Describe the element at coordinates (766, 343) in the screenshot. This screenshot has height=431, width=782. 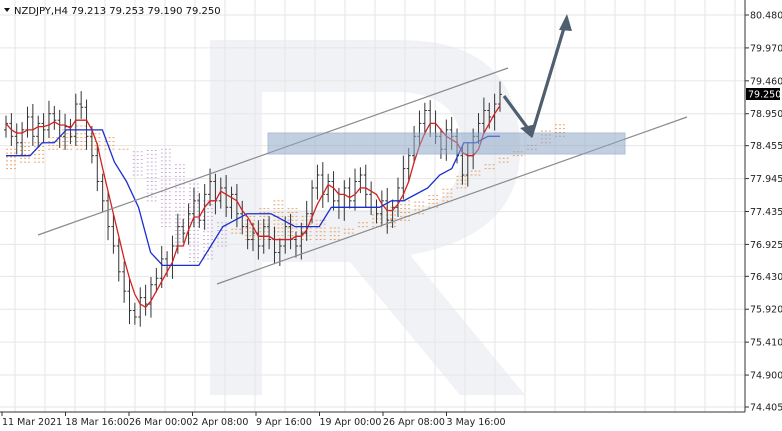
I see `y-tick-label: 75.410` at that location.